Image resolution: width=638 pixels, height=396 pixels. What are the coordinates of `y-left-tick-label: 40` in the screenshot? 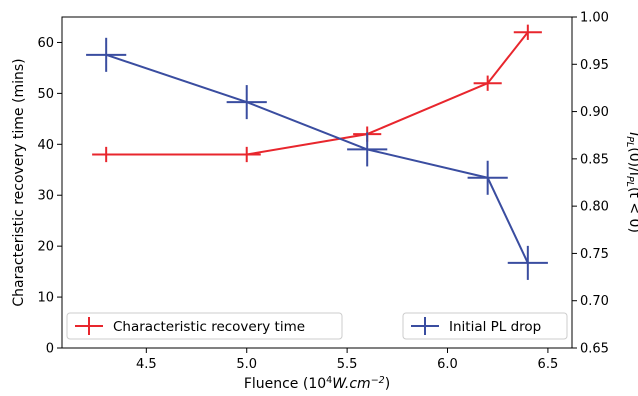 It's located at (45, 145).